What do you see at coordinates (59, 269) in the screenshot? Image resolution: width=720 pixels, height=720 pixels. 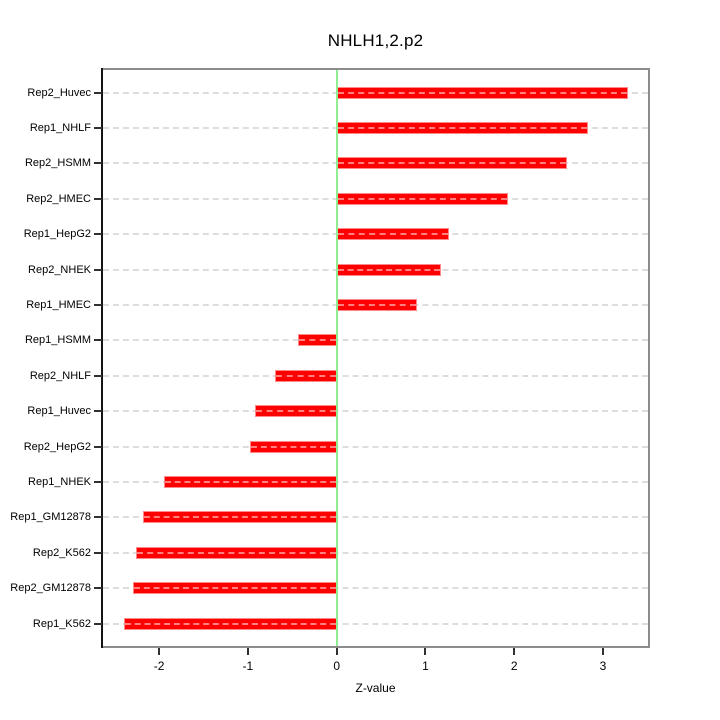 I see `y-tick-label: Rep2_NHEK` at bounding box center [59, 269].